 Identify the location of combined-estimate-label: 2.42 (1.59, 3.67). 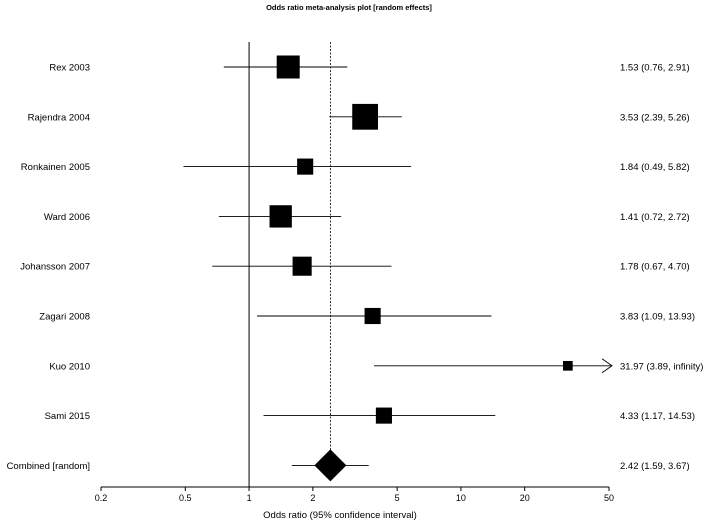
(655, 466).